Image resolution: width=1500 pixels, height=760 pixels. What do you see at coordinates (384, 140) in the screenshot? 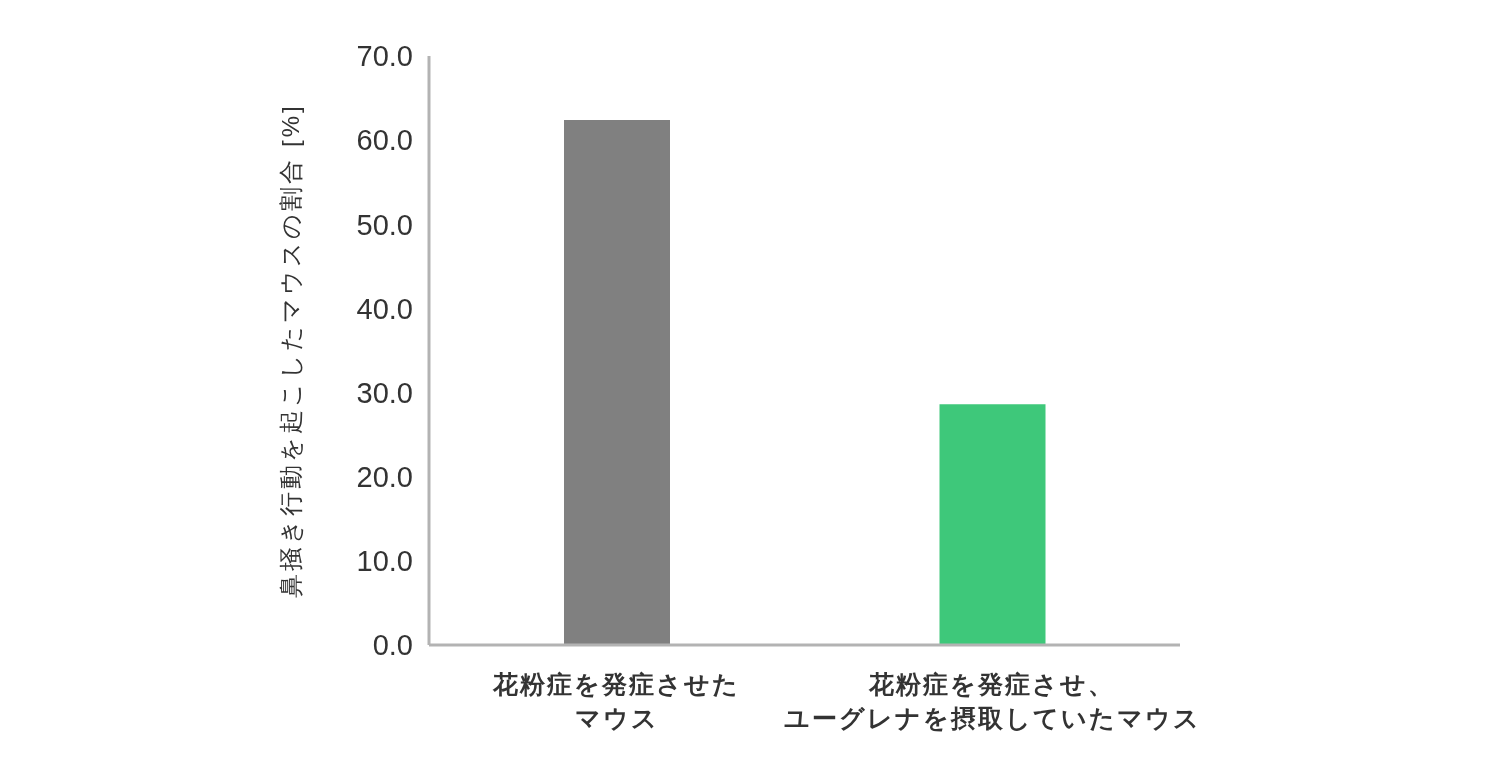
I see `y-tick-label: 60.0` at bounding box center [384, 140].